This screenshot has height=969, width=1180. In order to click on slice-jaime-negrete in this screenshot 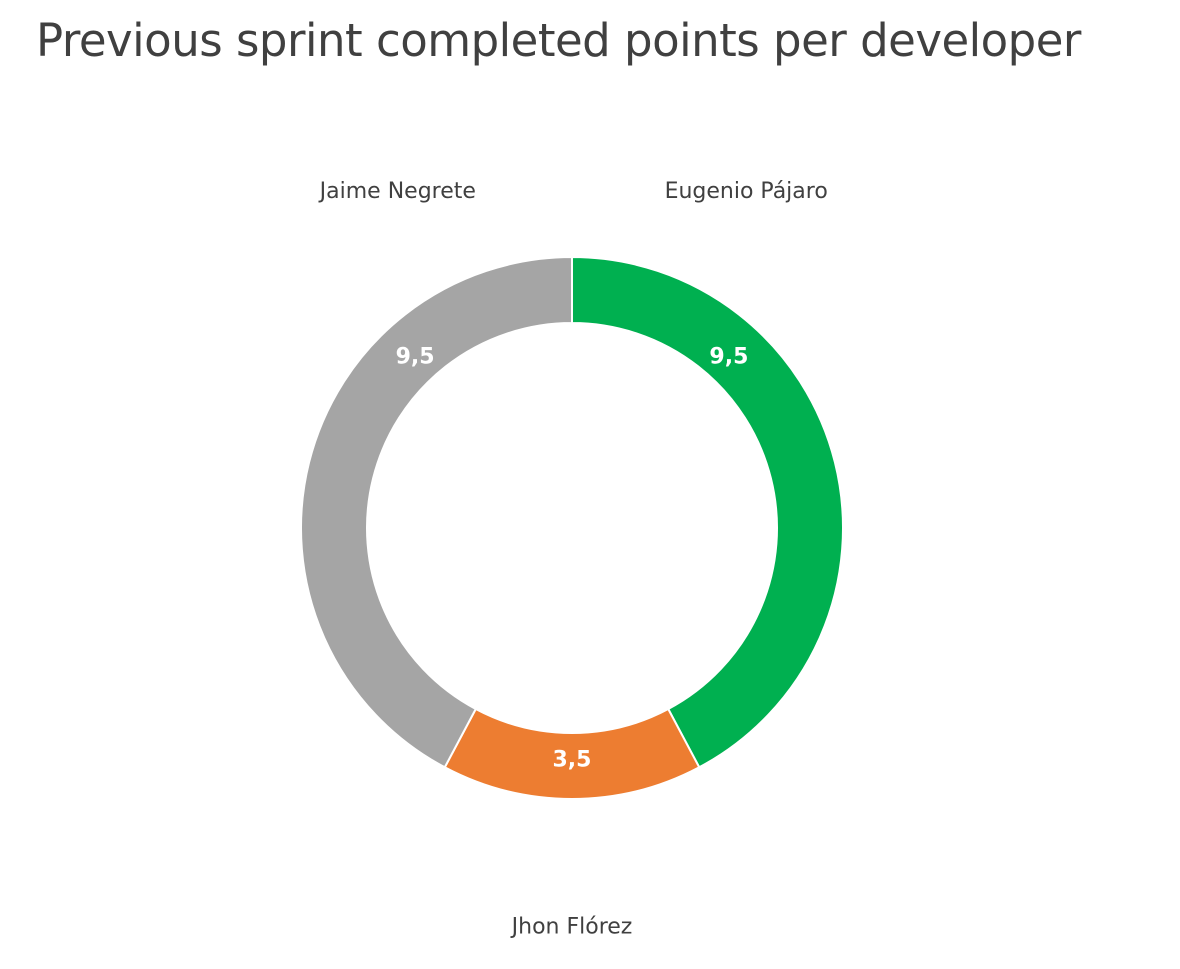, I will do `click(436, 512)`.